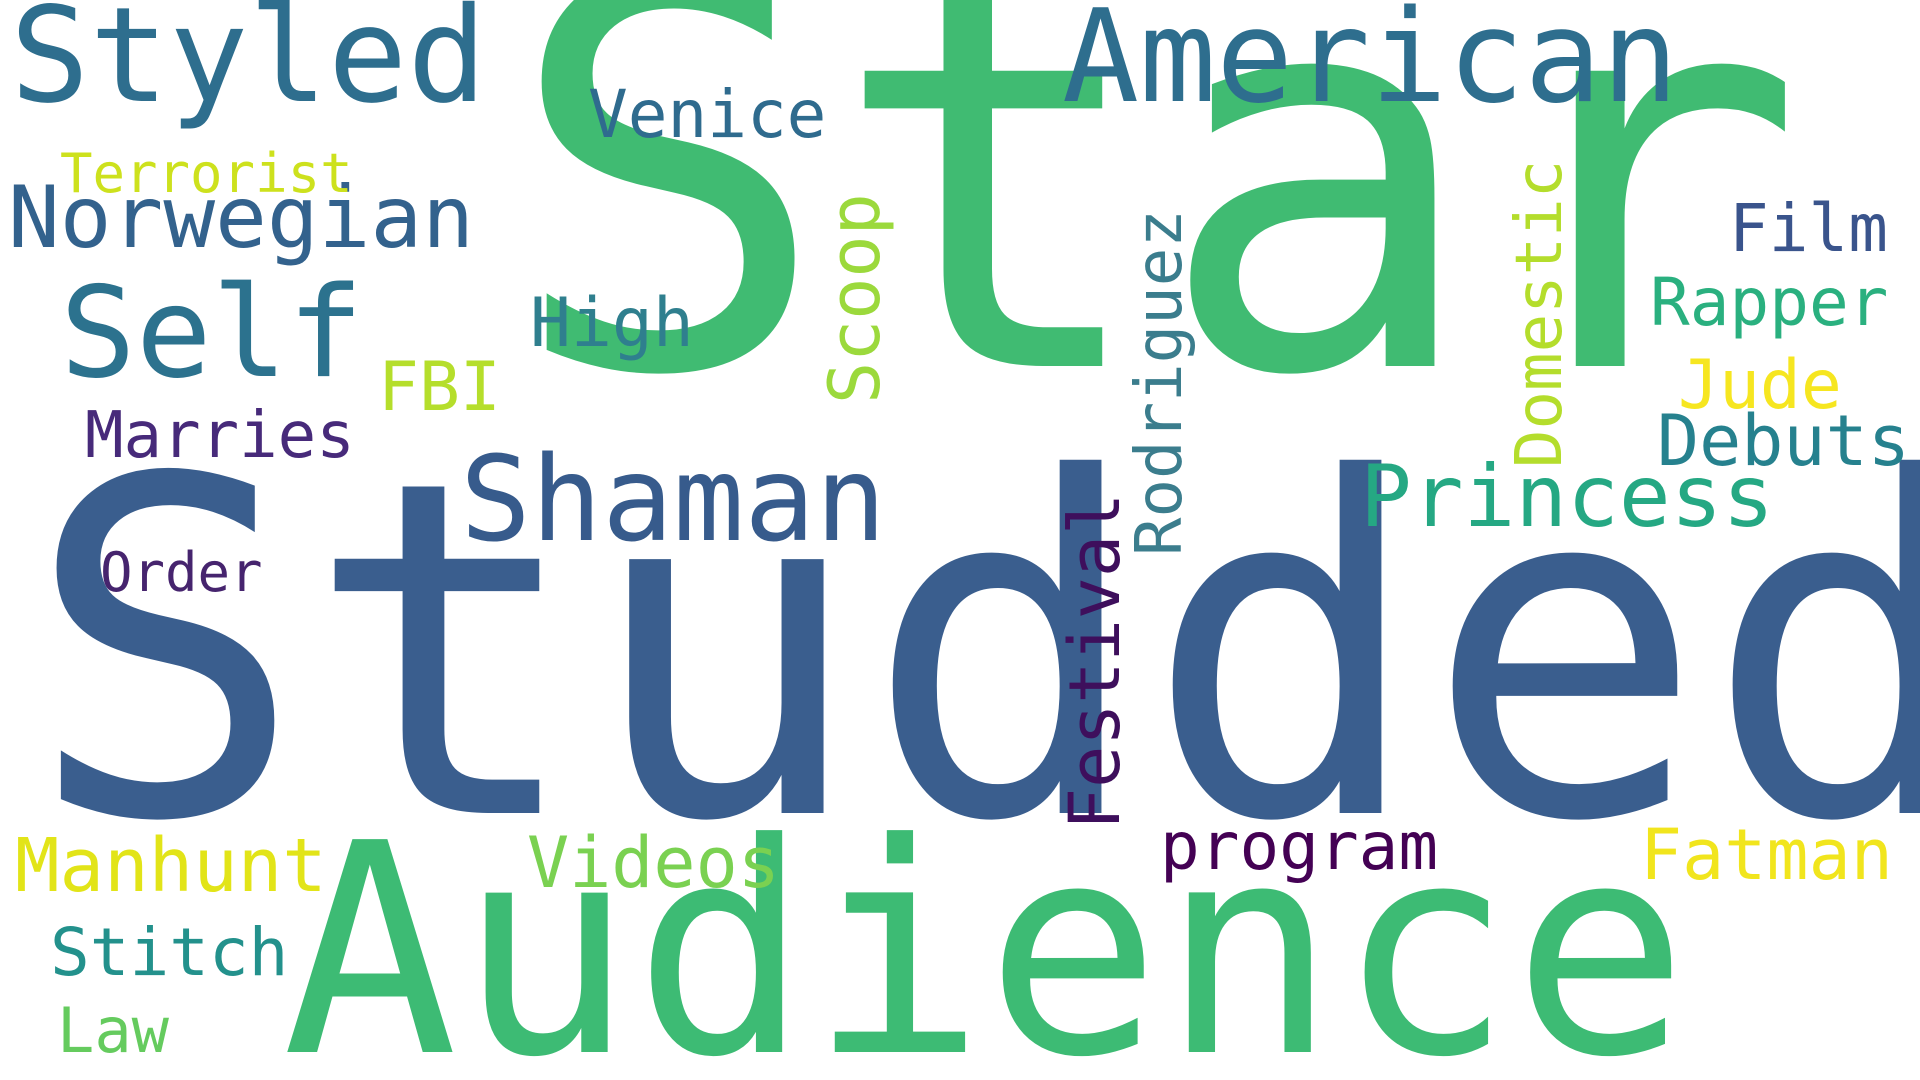 Image resolution: width=1920 pixels, height=1080 pixels. Describe the element at coordinates (241, 218) in the screenshot. I see `word-norwegian: Norwegian` at that location.